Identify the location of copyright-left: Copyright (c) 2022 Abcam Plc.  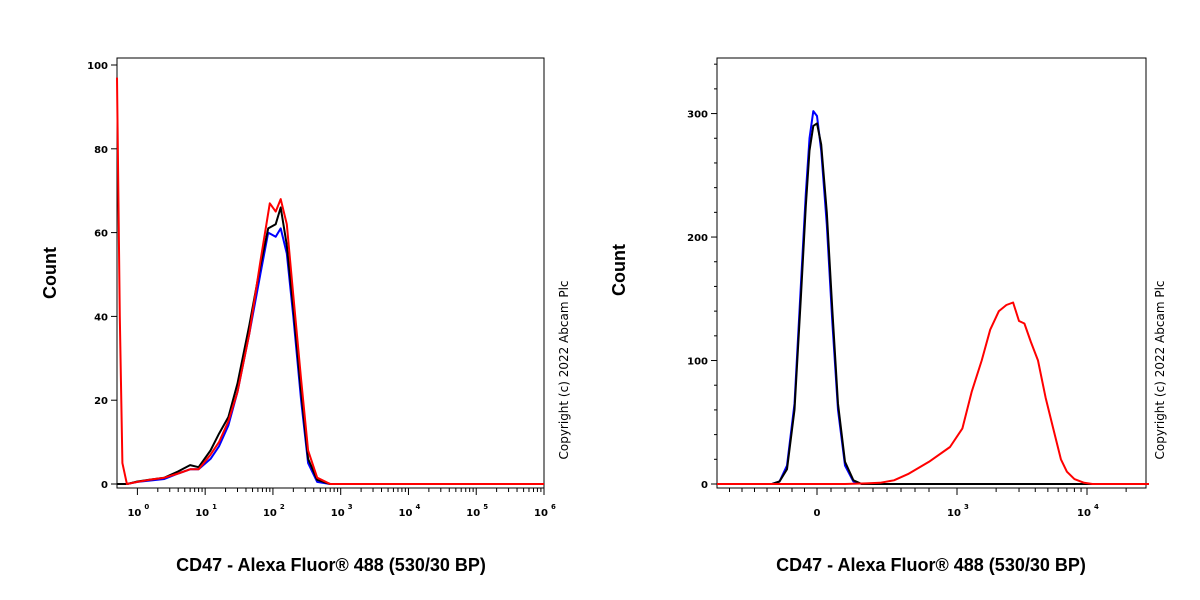
(564, 369).